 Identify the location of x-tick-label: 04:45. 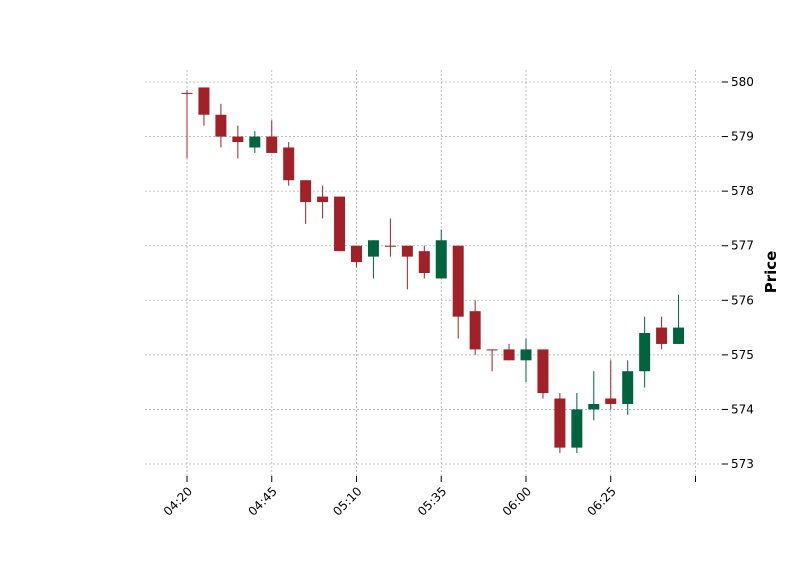
(263, 501).